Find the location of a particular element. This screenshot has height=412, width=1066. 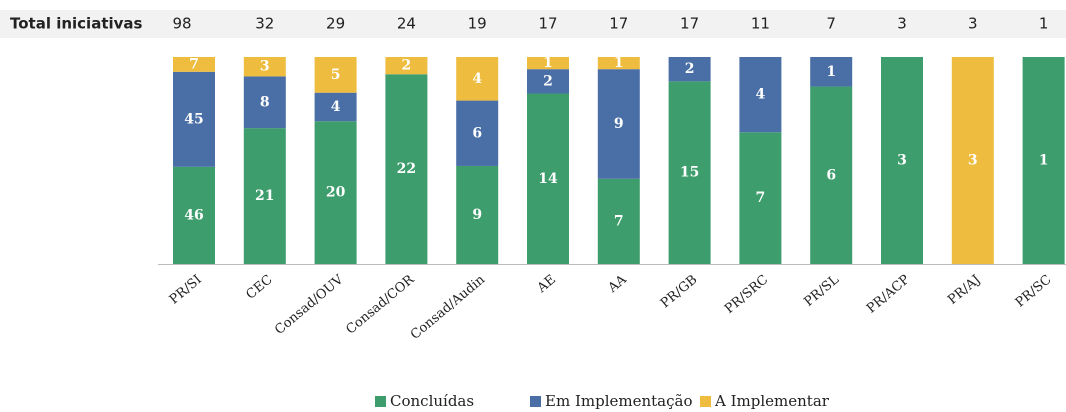

total-value: 24 is located at coordinates (406, 24).